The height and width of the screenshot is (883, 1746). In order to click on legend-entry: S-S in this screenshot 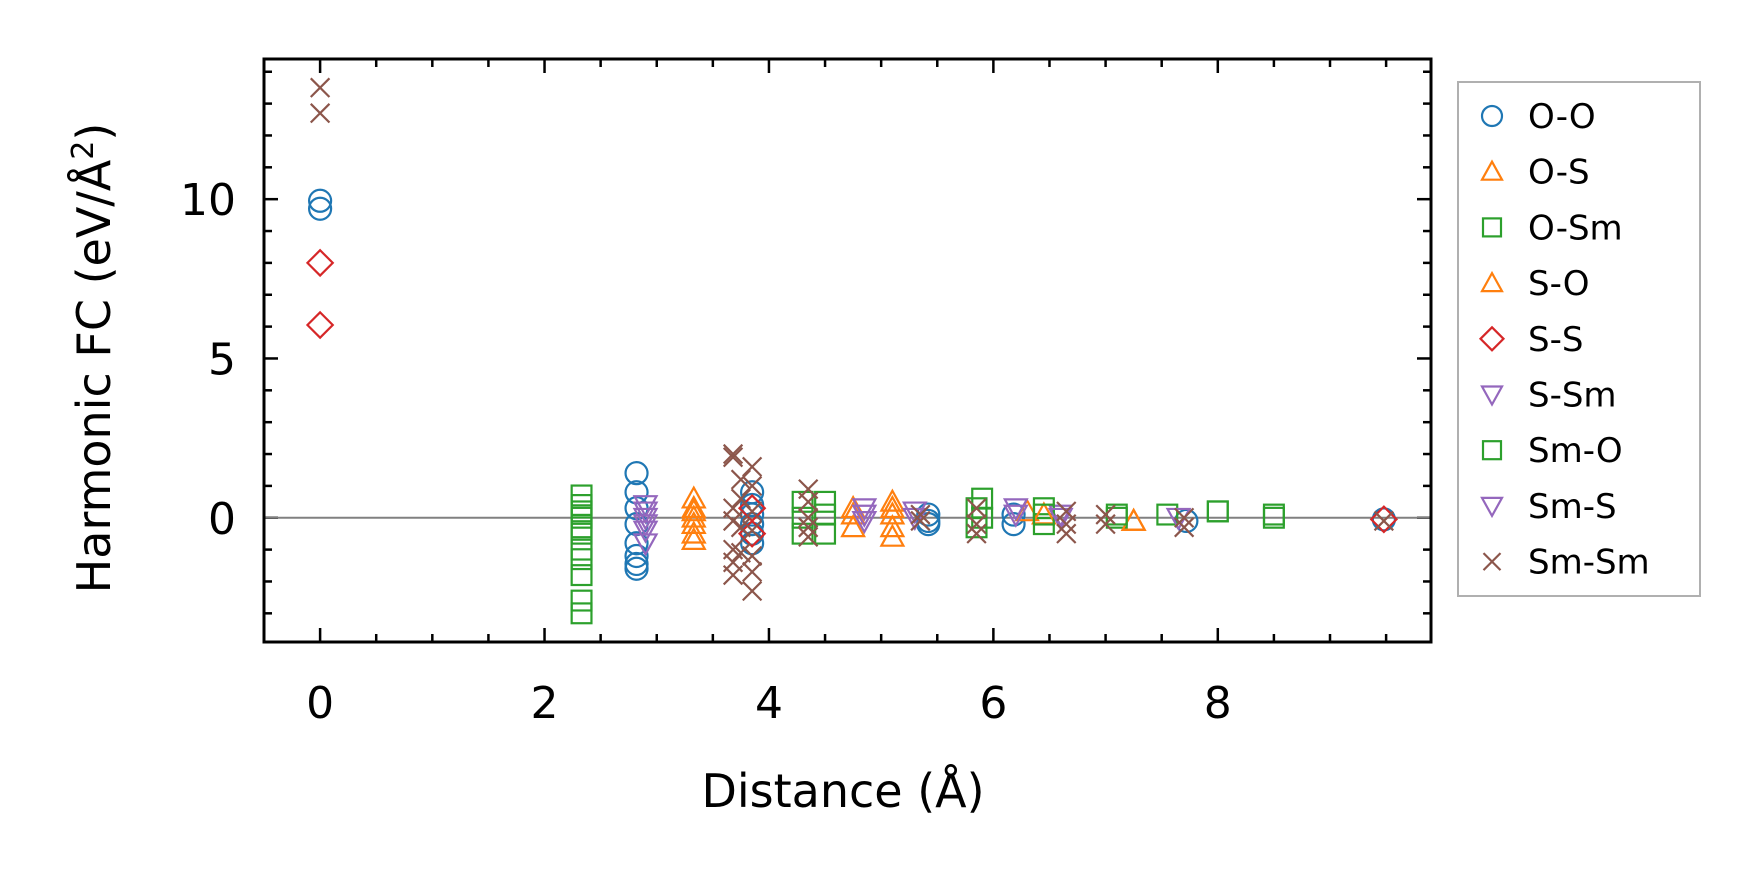, I will do `click(1530, 340)`.